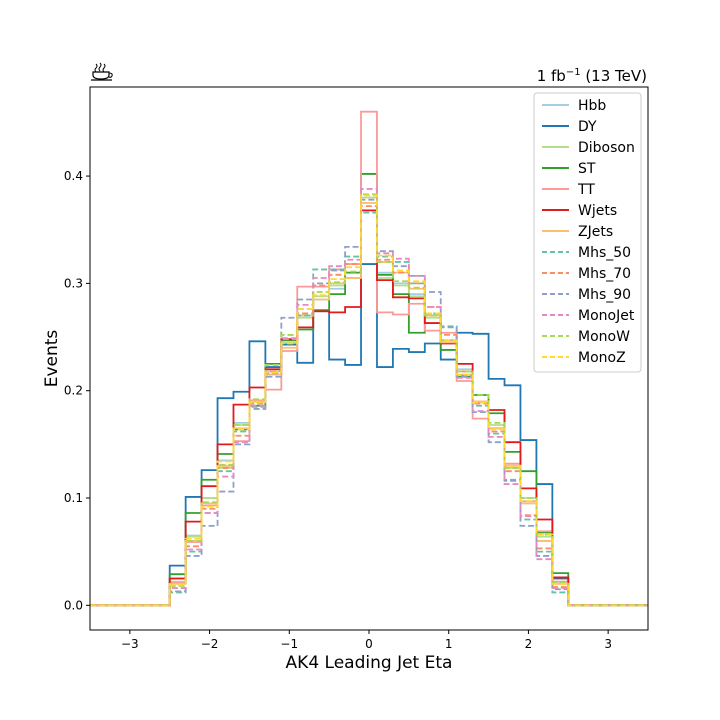 The width and height of the screenshot is (720, 720). Describe the element at coordinates (449, 644) in the screenshot. I see `x-tick-label: 1` at that location.